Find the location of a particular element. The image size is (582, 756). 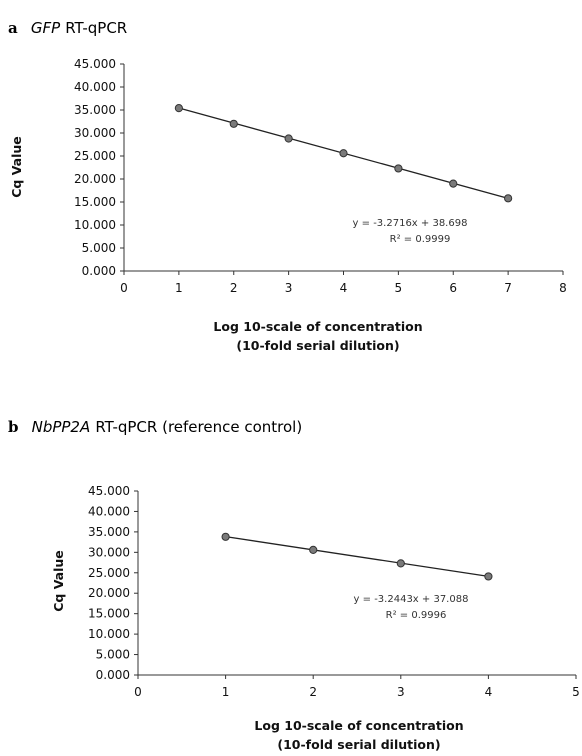

chart-b-xlabel-line2: (10-fold serial dilution) is located at coordinates (358, 744).